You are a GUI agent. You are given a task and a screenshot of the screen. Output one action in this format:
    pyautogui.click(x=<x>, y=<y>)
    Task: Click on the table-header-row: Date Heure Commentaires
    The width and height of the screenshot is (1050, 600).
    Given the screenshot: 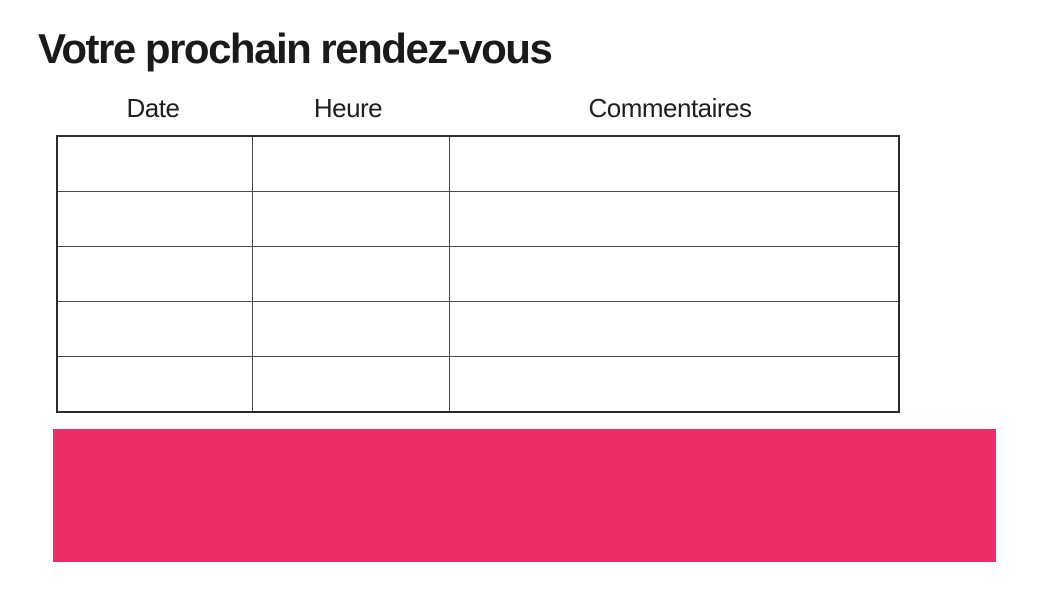 What is the action you would take?
    pyautogui.click(x=475, y=108)
    